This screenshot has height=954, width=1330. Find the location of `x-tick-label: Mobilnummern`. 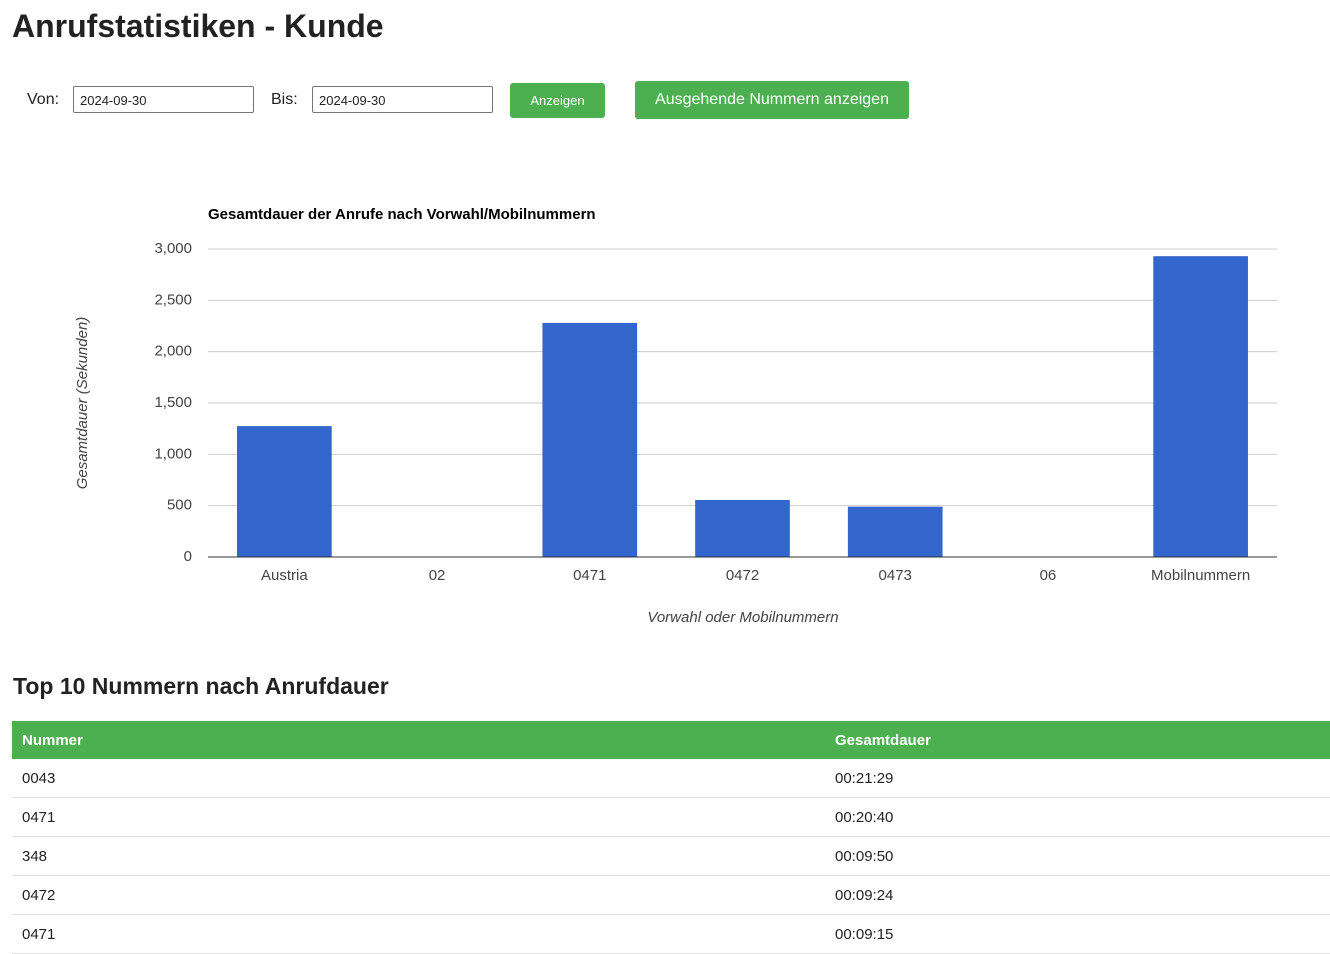

x-tick-label: Mobilnummern is located at coordinates (1200, 575).